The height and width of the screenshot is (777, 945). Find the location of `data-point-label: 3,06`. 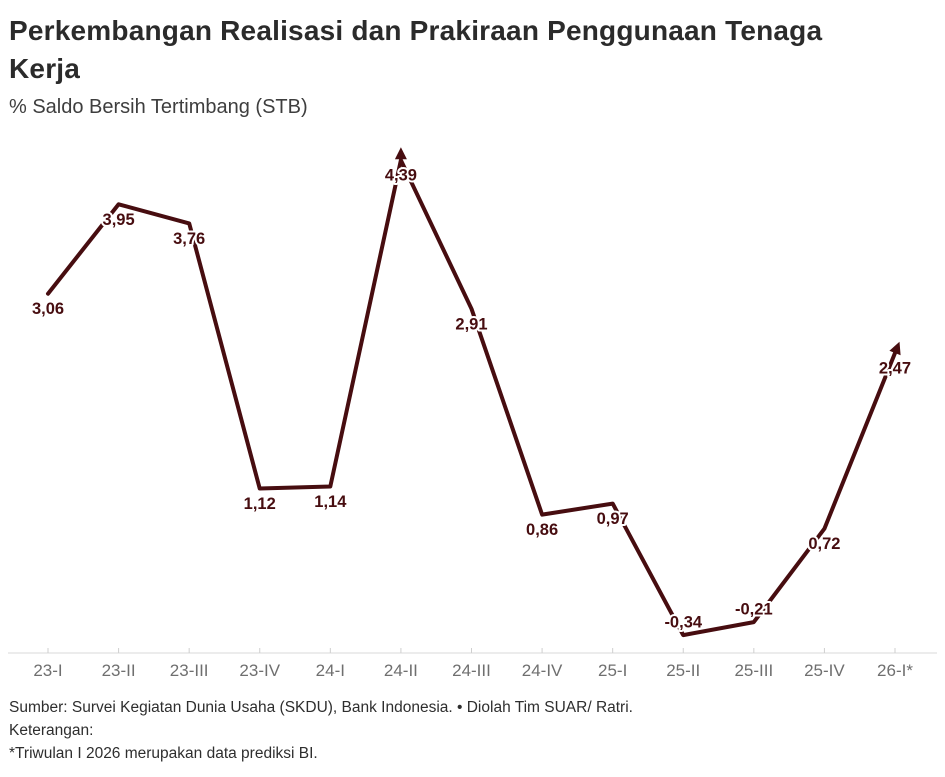

data-point-label: 3,06 is located at coordinates (48, 309).